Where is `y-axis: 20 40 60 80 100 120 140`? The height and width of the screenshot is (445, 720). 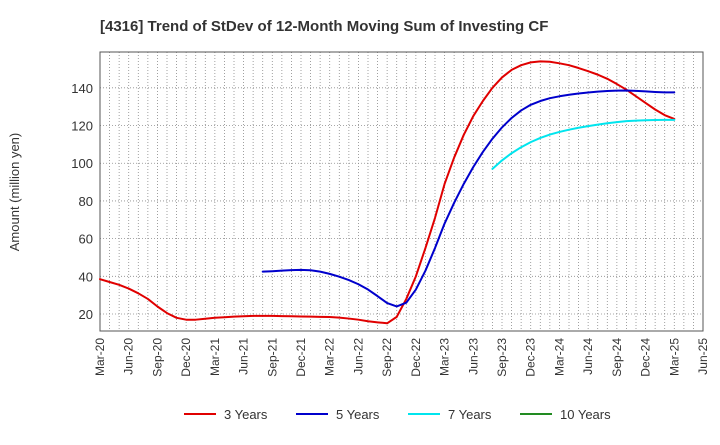 y-axis: 20 40 60 80 100 120 140 is located at coordinates (82, 201).